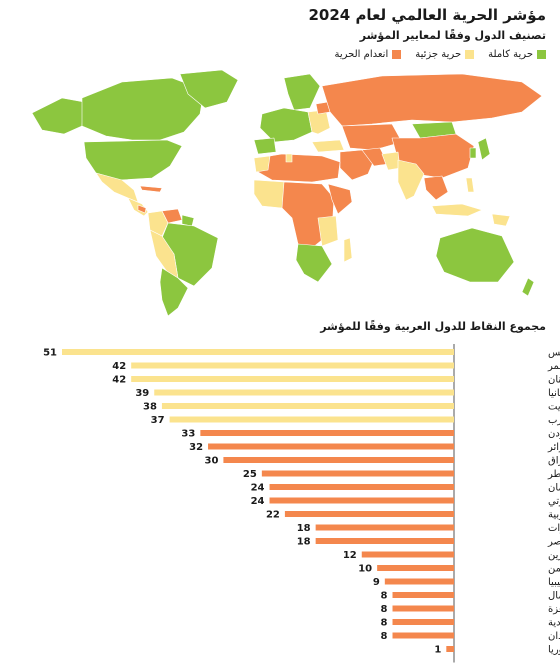  Describe the element at coordinates (432, 100) in the screenshot. I see `map-russia` at that location.